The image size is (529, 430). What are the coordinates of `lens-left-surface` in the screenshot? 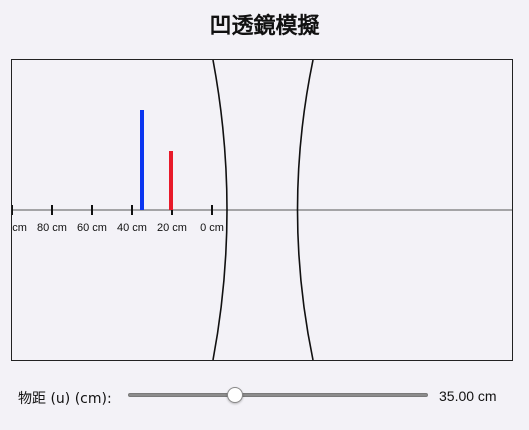 It's located at (220, 210).